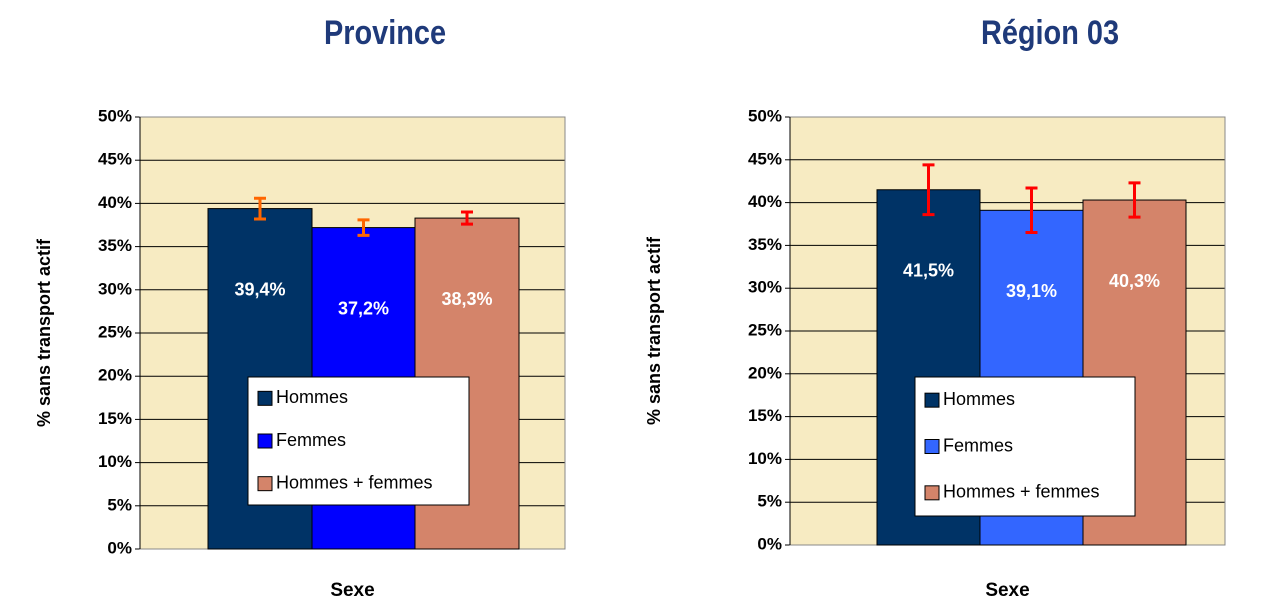  Describe the element at coordinates (385, 32) in the screenshot. I see `chart-title: Province` at that location.